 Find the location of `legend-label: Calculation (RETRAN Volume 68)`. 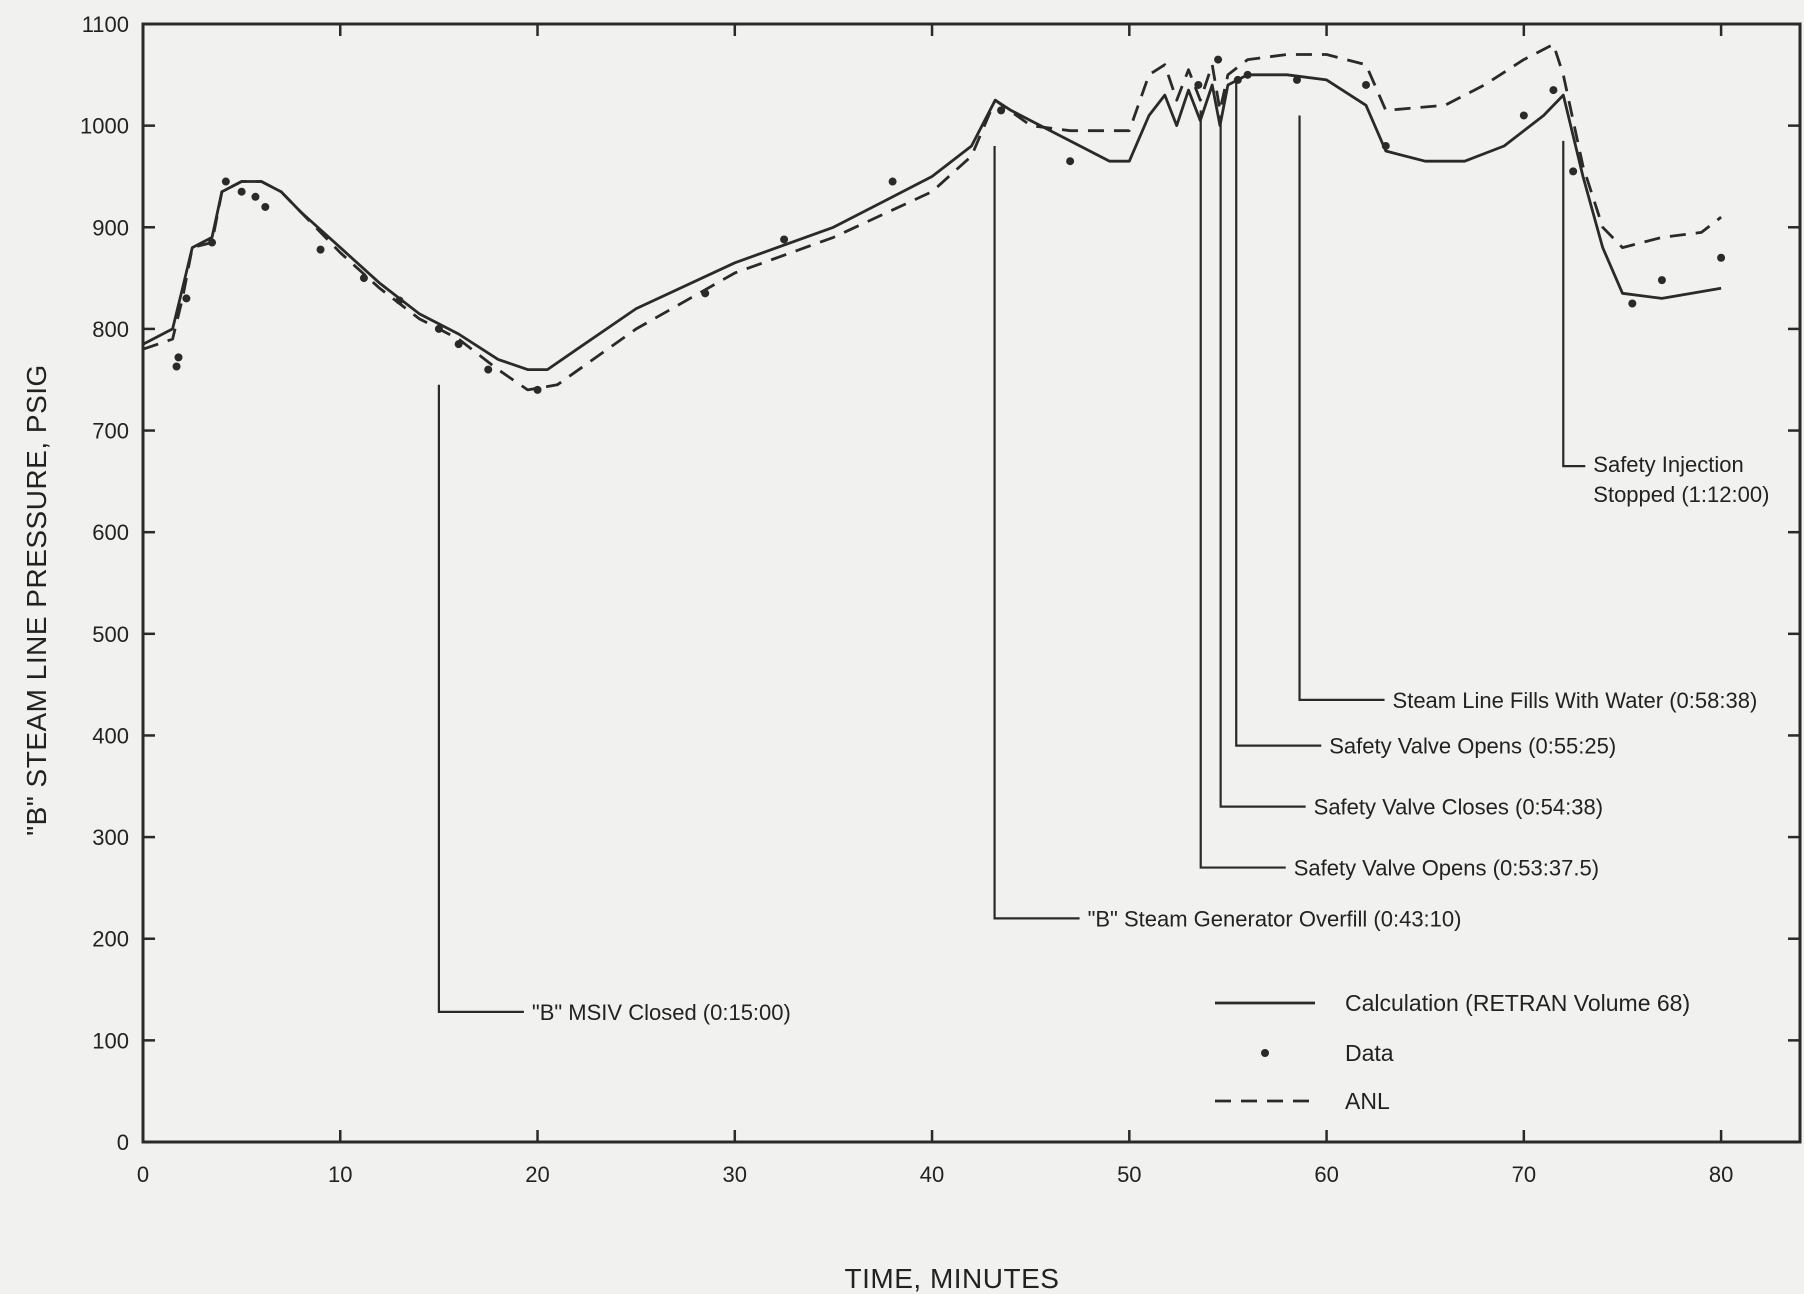

legend-label: Calculation (RETRAN Volume 68) is located at coordinates (1517, 1003).